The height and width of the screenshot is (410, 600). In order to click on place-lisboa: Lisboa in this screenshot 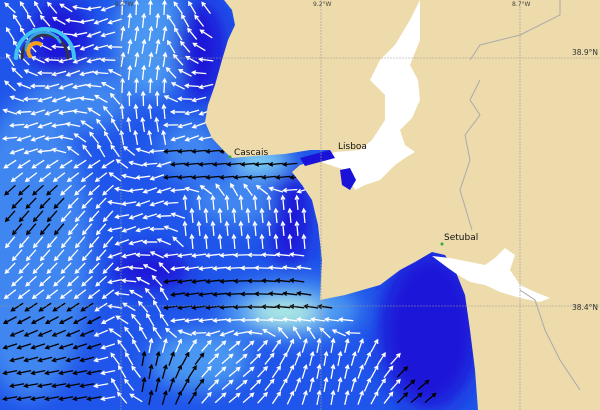, I will do `click(352, 147)`.